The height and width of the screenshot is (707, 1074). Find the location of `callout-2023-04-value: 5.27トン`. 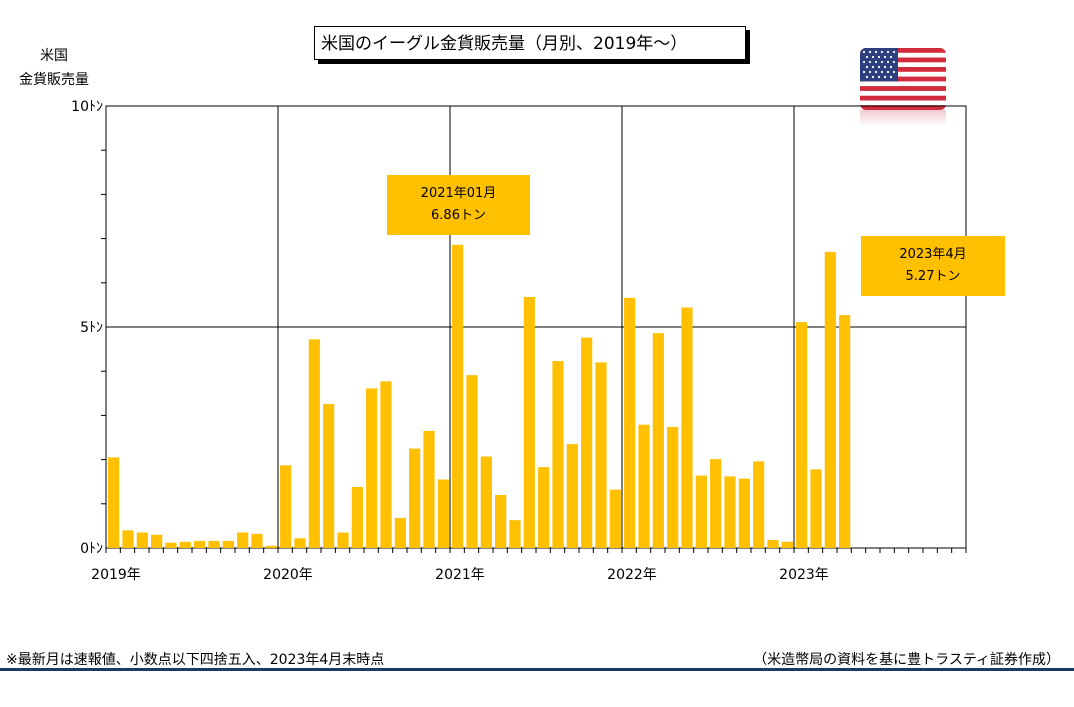

callout-2023-04-value: 5.27トン is located at coordinates (933, 276).